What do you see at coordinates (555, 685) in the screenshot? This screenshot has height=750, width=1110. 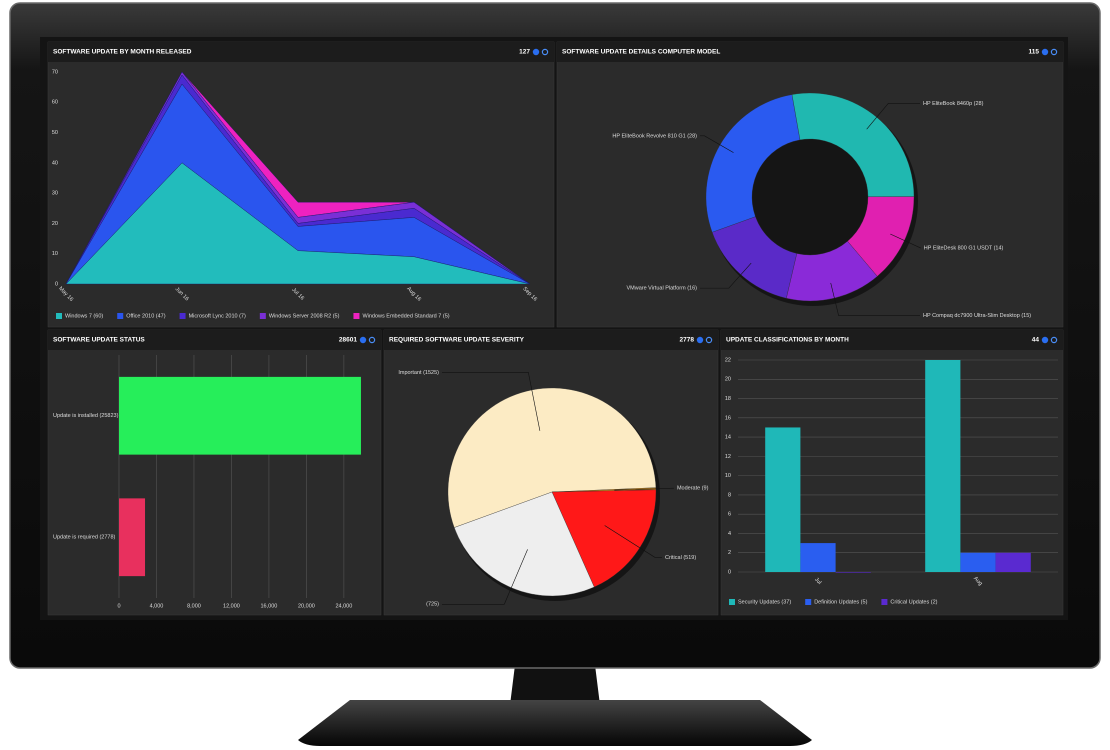 I see `stand-neck` at bounding box center [555, 685].